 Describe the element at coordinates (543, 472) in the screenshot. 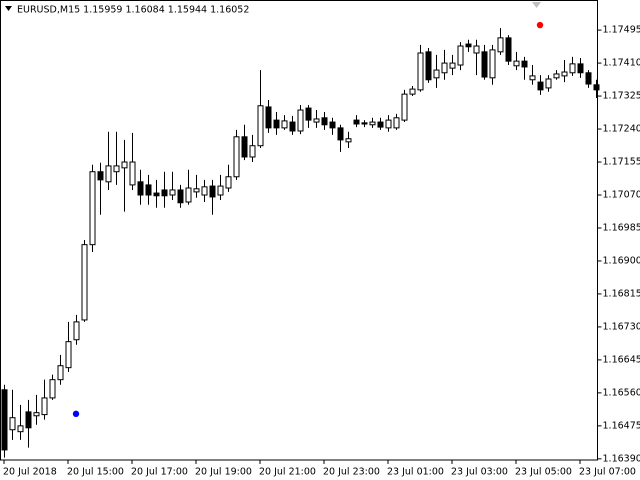

I see `x-tick-label: 23 Jul 05:00` at that location.